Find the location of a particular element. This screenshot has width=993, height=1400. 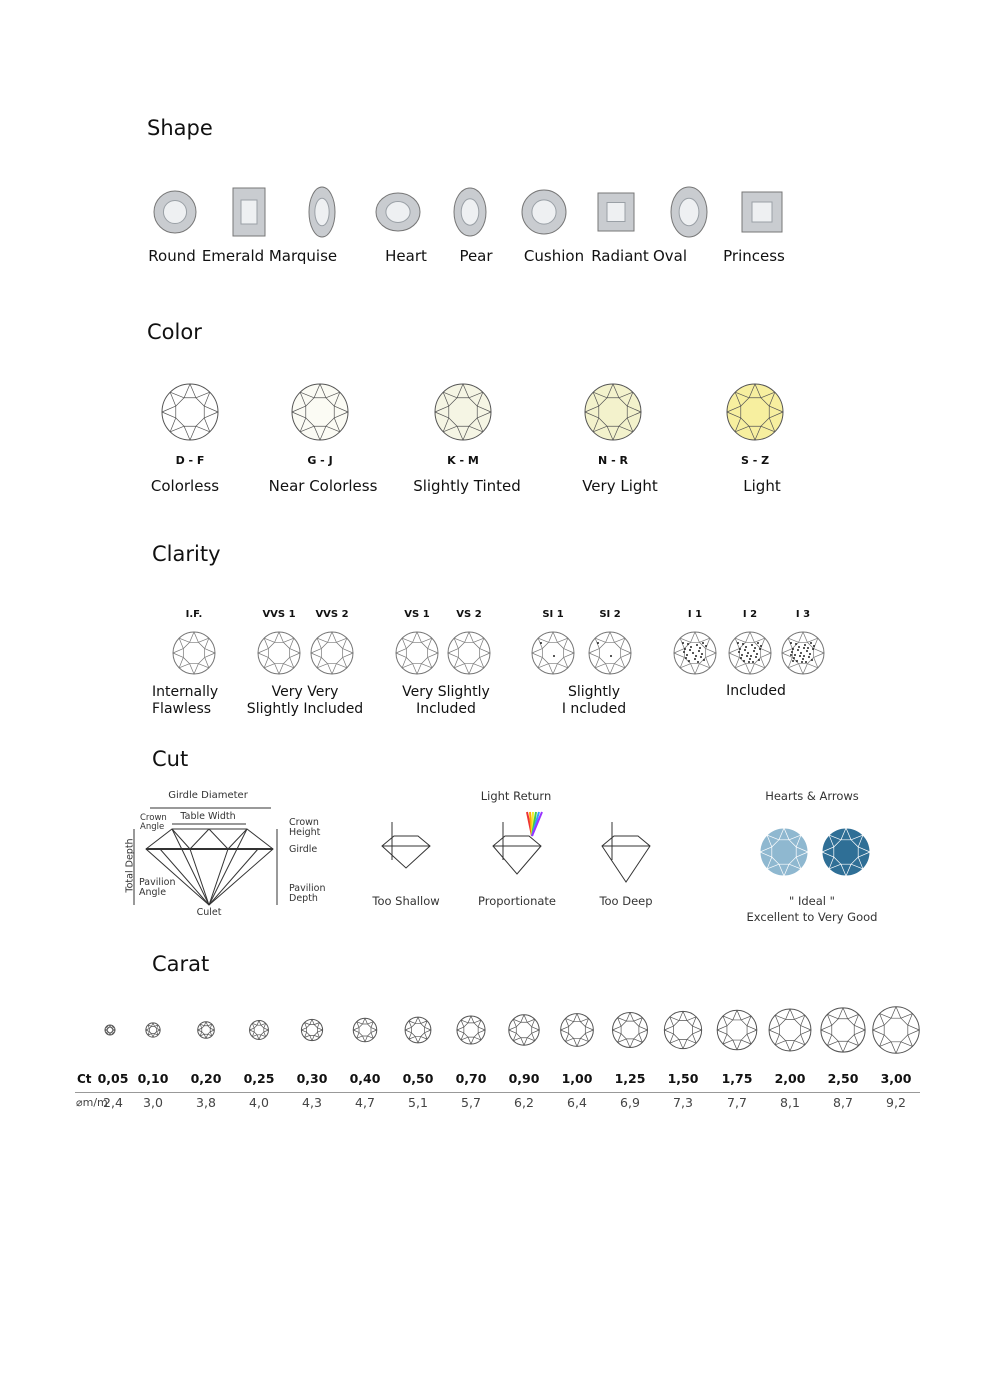

carat-ct-value: 0,10 is located at coordinates (153, 1078).